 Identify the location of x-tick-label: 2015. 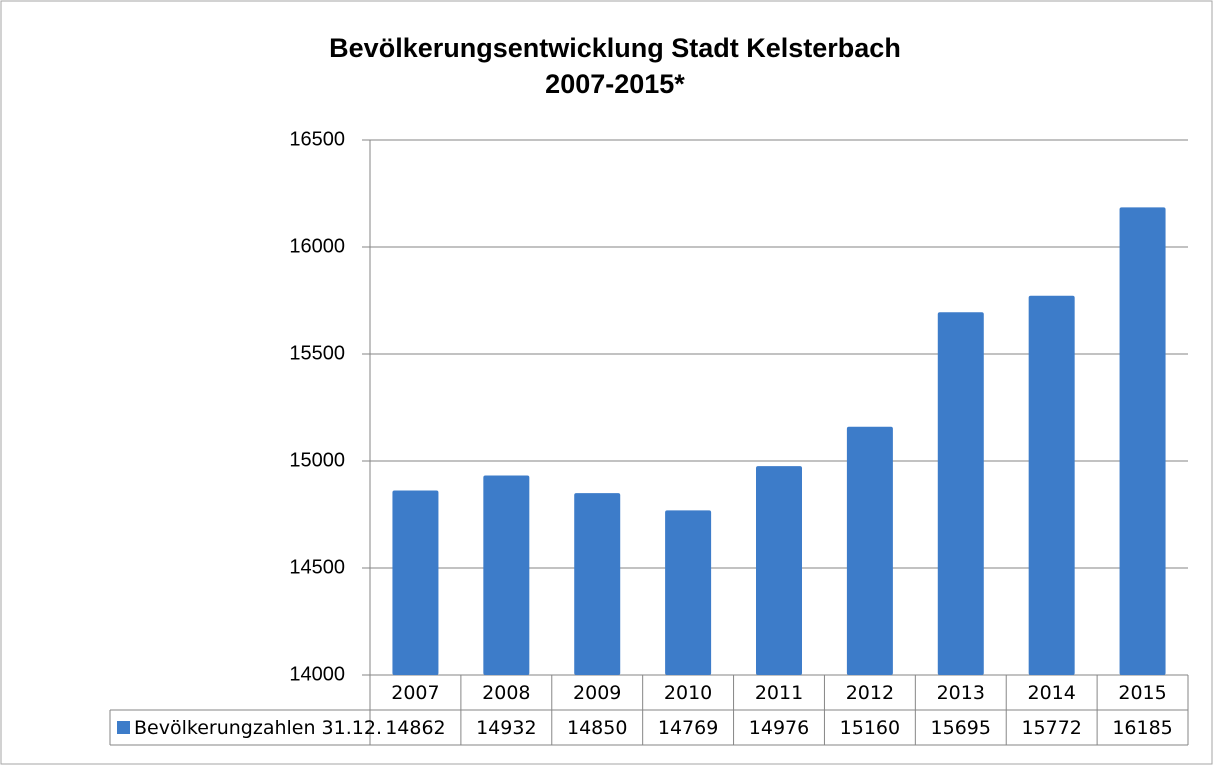
(1142, 693).